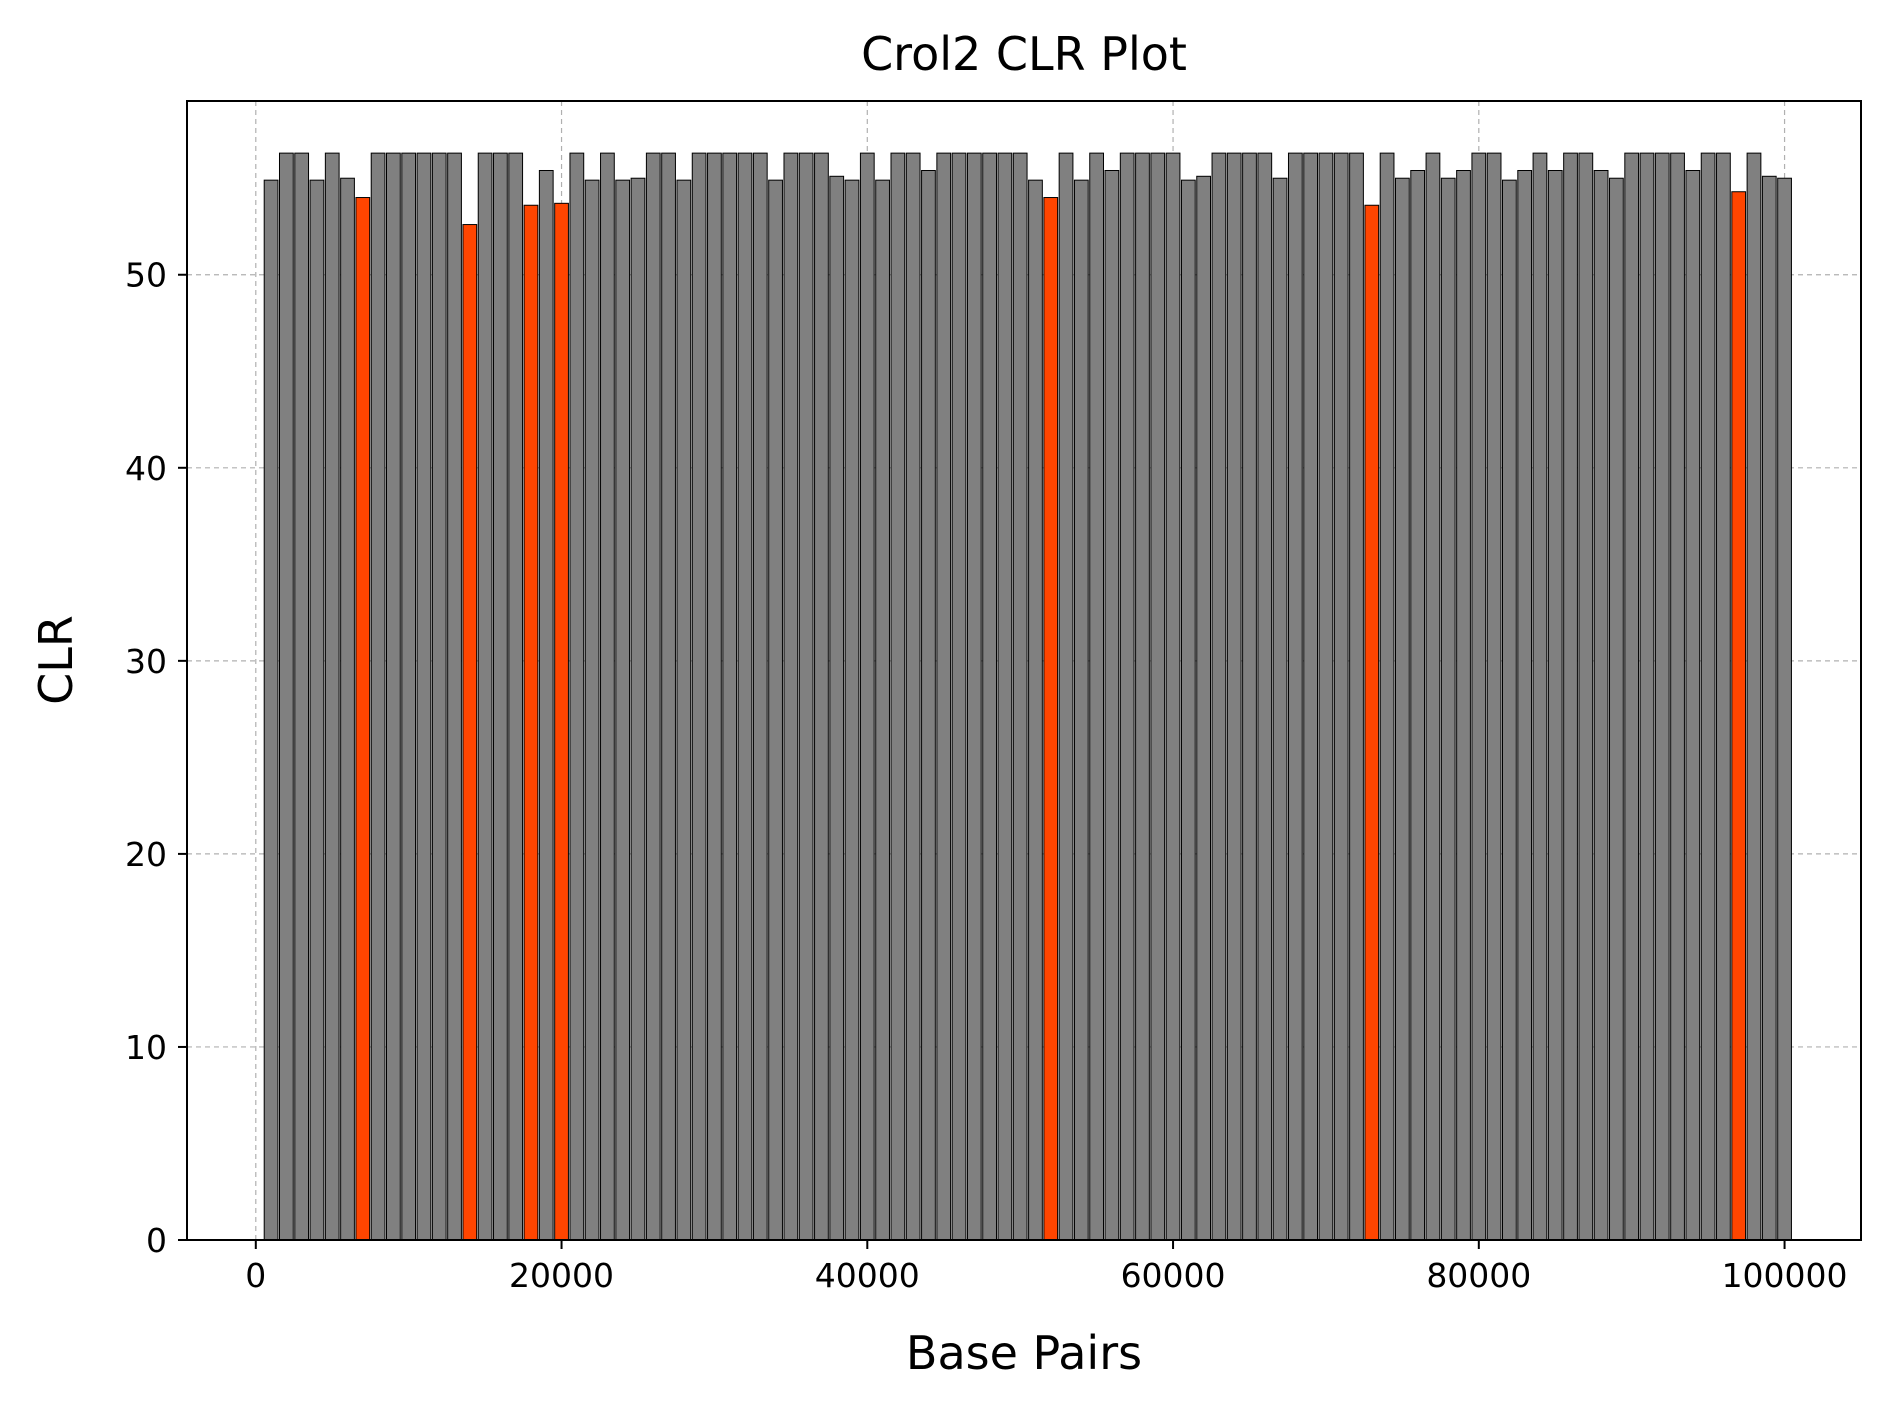 The image size is (1885, 1414). I want to click on y-axis-ticks: 0 10 20 30 40 50, so click(156, 758).